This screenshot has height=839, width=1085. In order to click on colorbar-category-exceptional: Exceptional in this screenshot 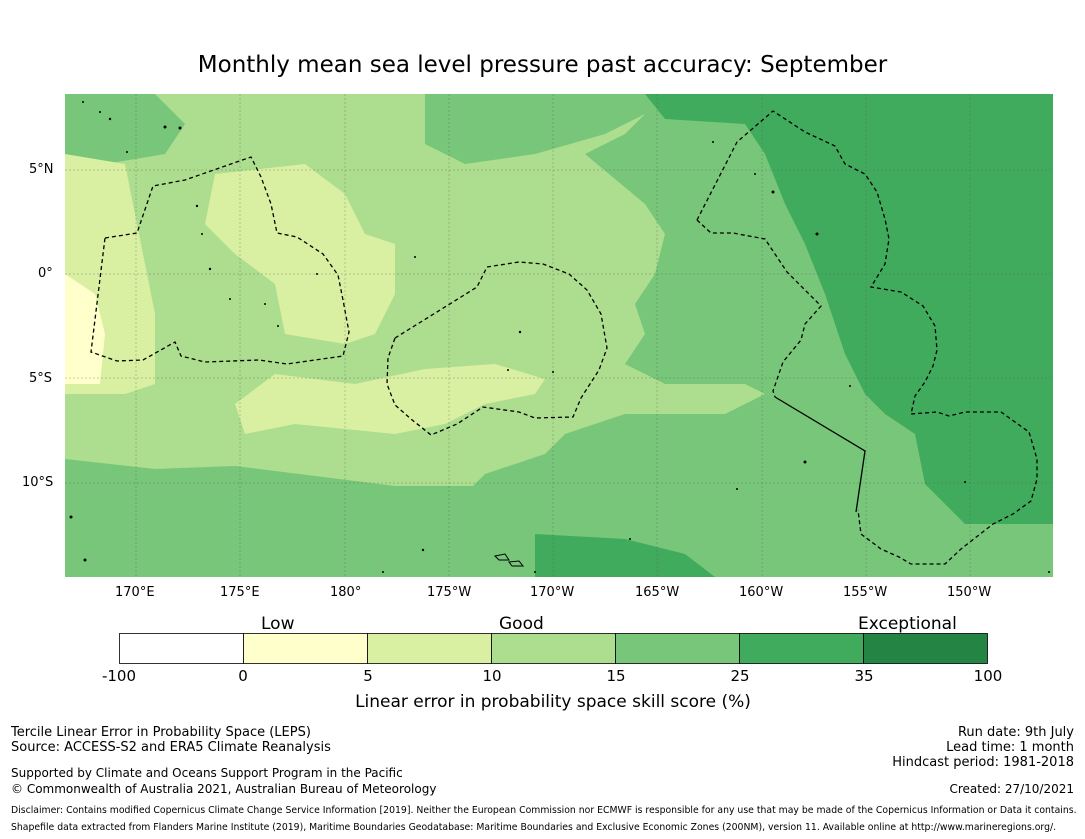, I will do `click(907, 624)`.